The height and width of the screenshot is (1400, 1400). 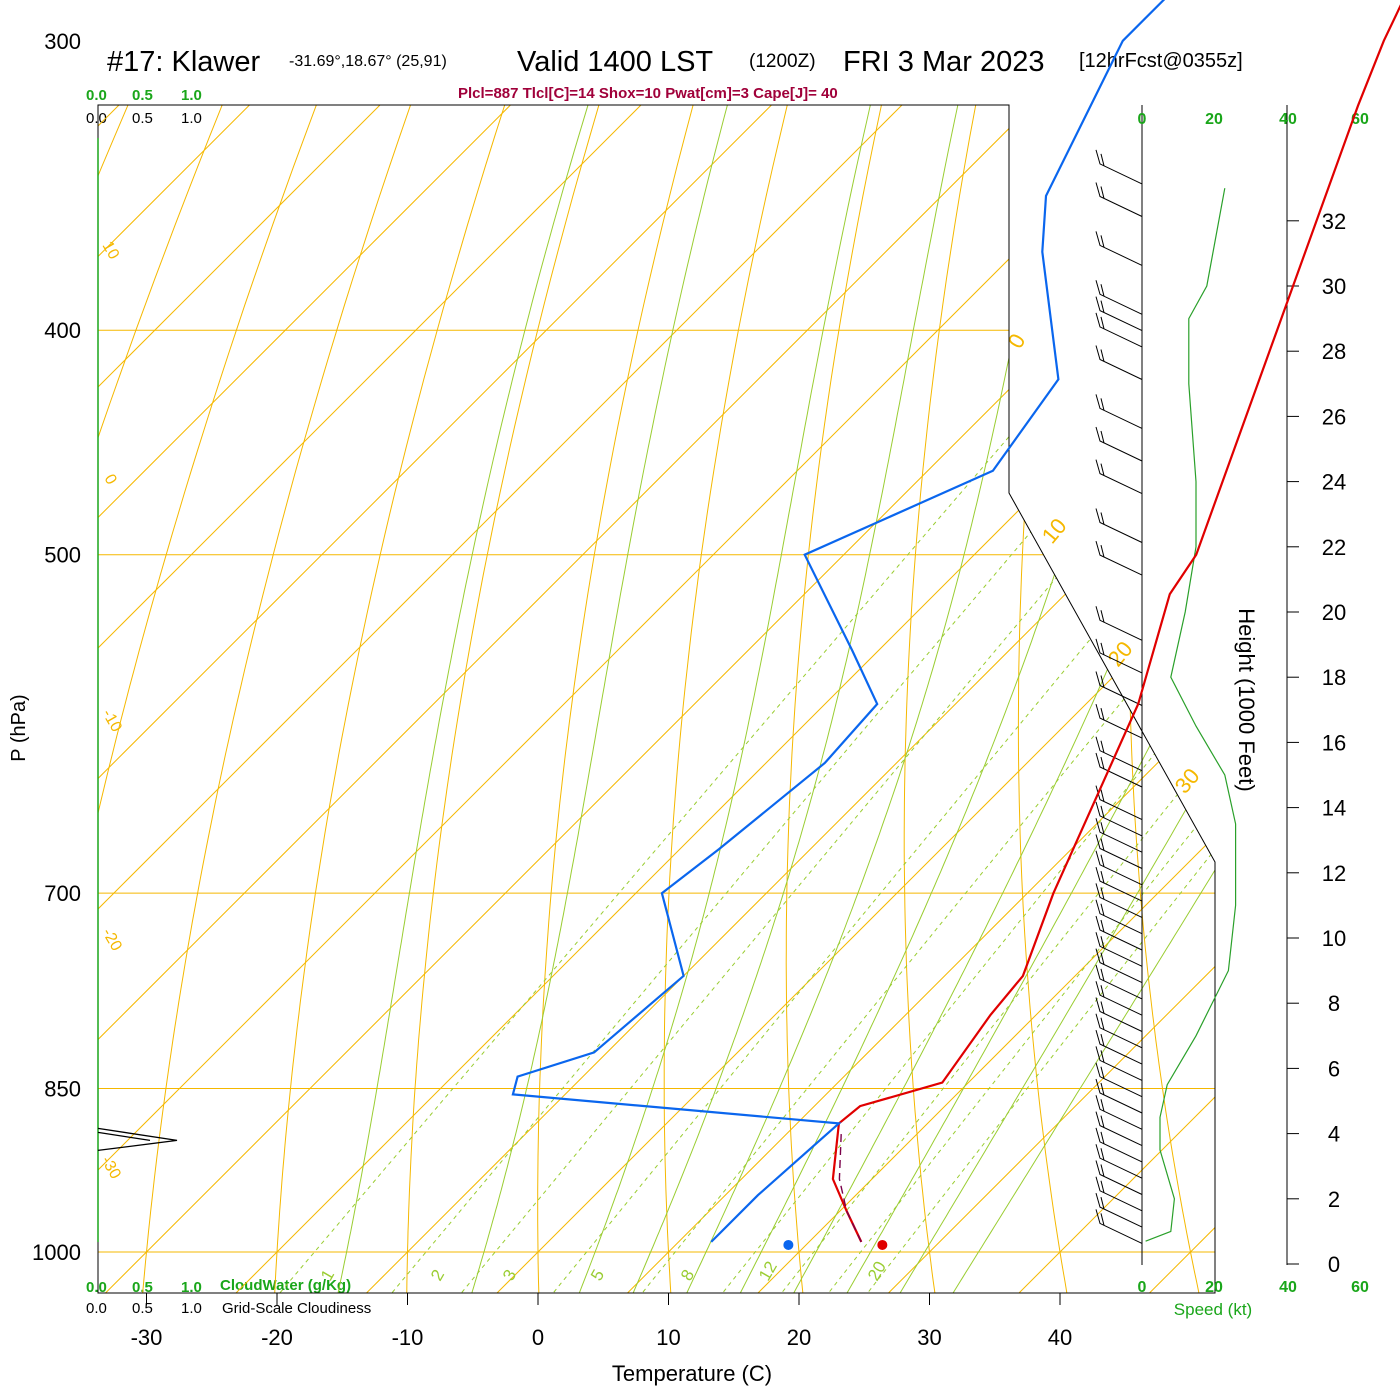 I want to click on temperature-tick-label: 10, so click(x=668, y=1337).